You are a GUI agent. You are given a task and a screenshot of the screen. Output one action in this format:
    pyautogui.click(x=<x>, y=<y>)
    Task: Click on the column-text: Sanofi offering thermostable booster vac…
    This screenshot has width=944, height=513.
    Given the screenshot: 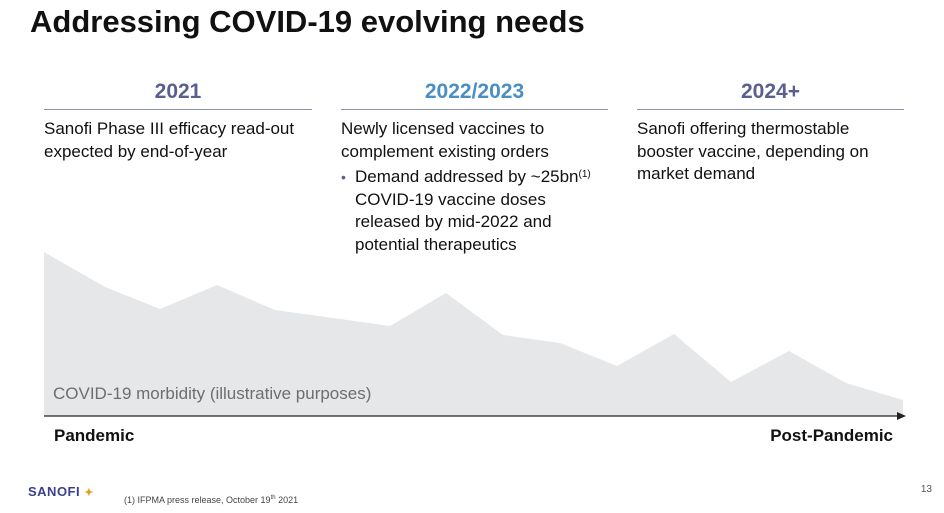 What is the action you would take?
    pyautogui.click(x=753, y=151)
    